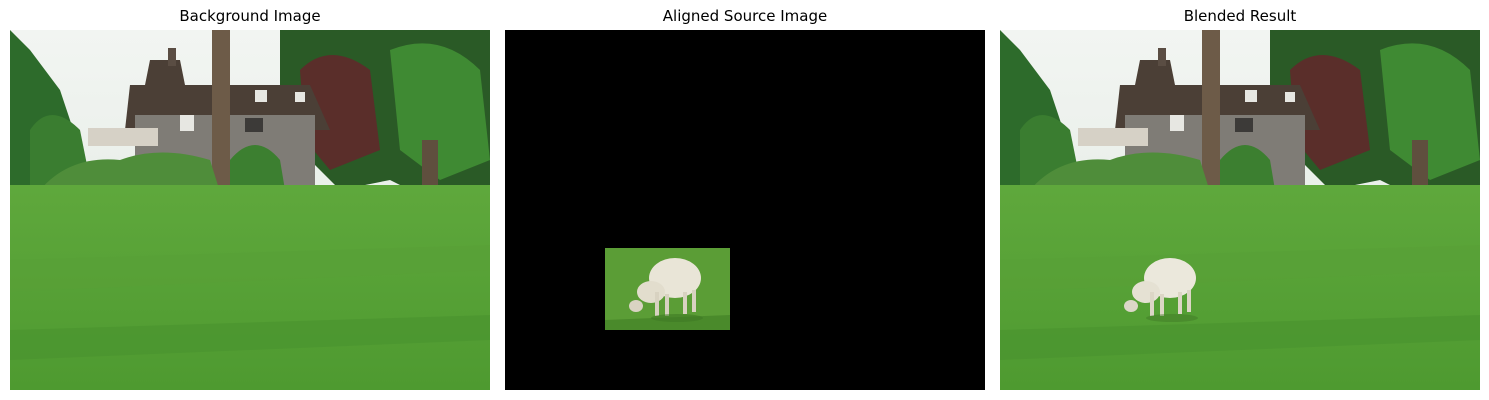 Image resolution: width=1489 pixels, height=400 pixels. What do you see at coordinates (250, 16) in the screenshot?
I see `background-image-title: Background Image` at bounding box center [250, 16].